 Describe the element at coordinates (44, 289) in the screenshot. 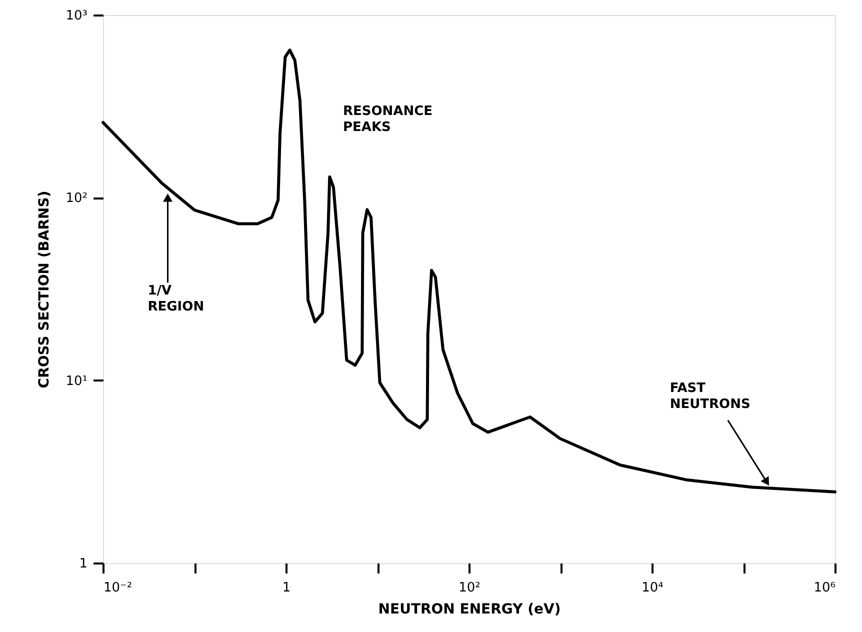

I see `y-axis-title: CROSS SECTION (BARNS)` at that location.